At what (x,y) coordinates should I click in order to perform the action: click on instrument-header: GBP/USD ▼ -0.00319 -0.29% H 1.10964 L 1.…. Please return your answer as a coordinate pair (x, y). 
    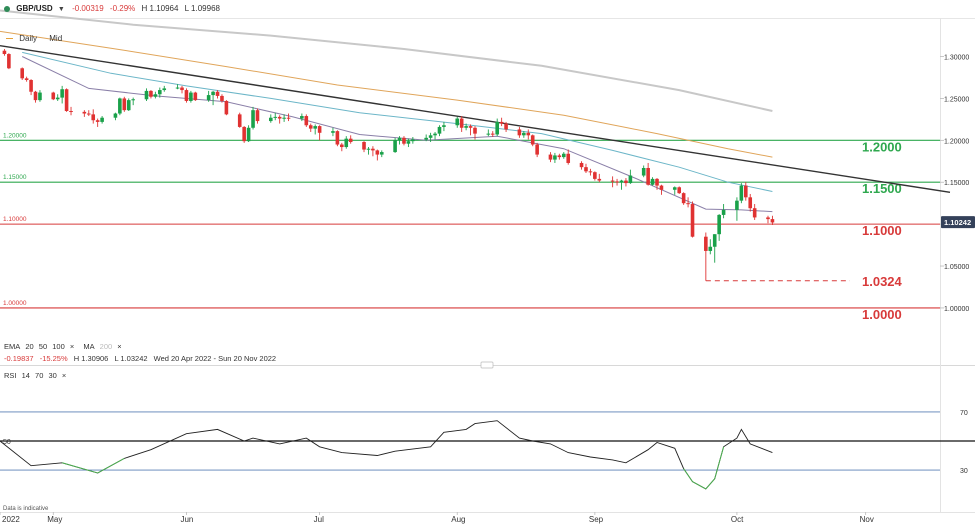
    Looking at the image, I should click on (114, 8).